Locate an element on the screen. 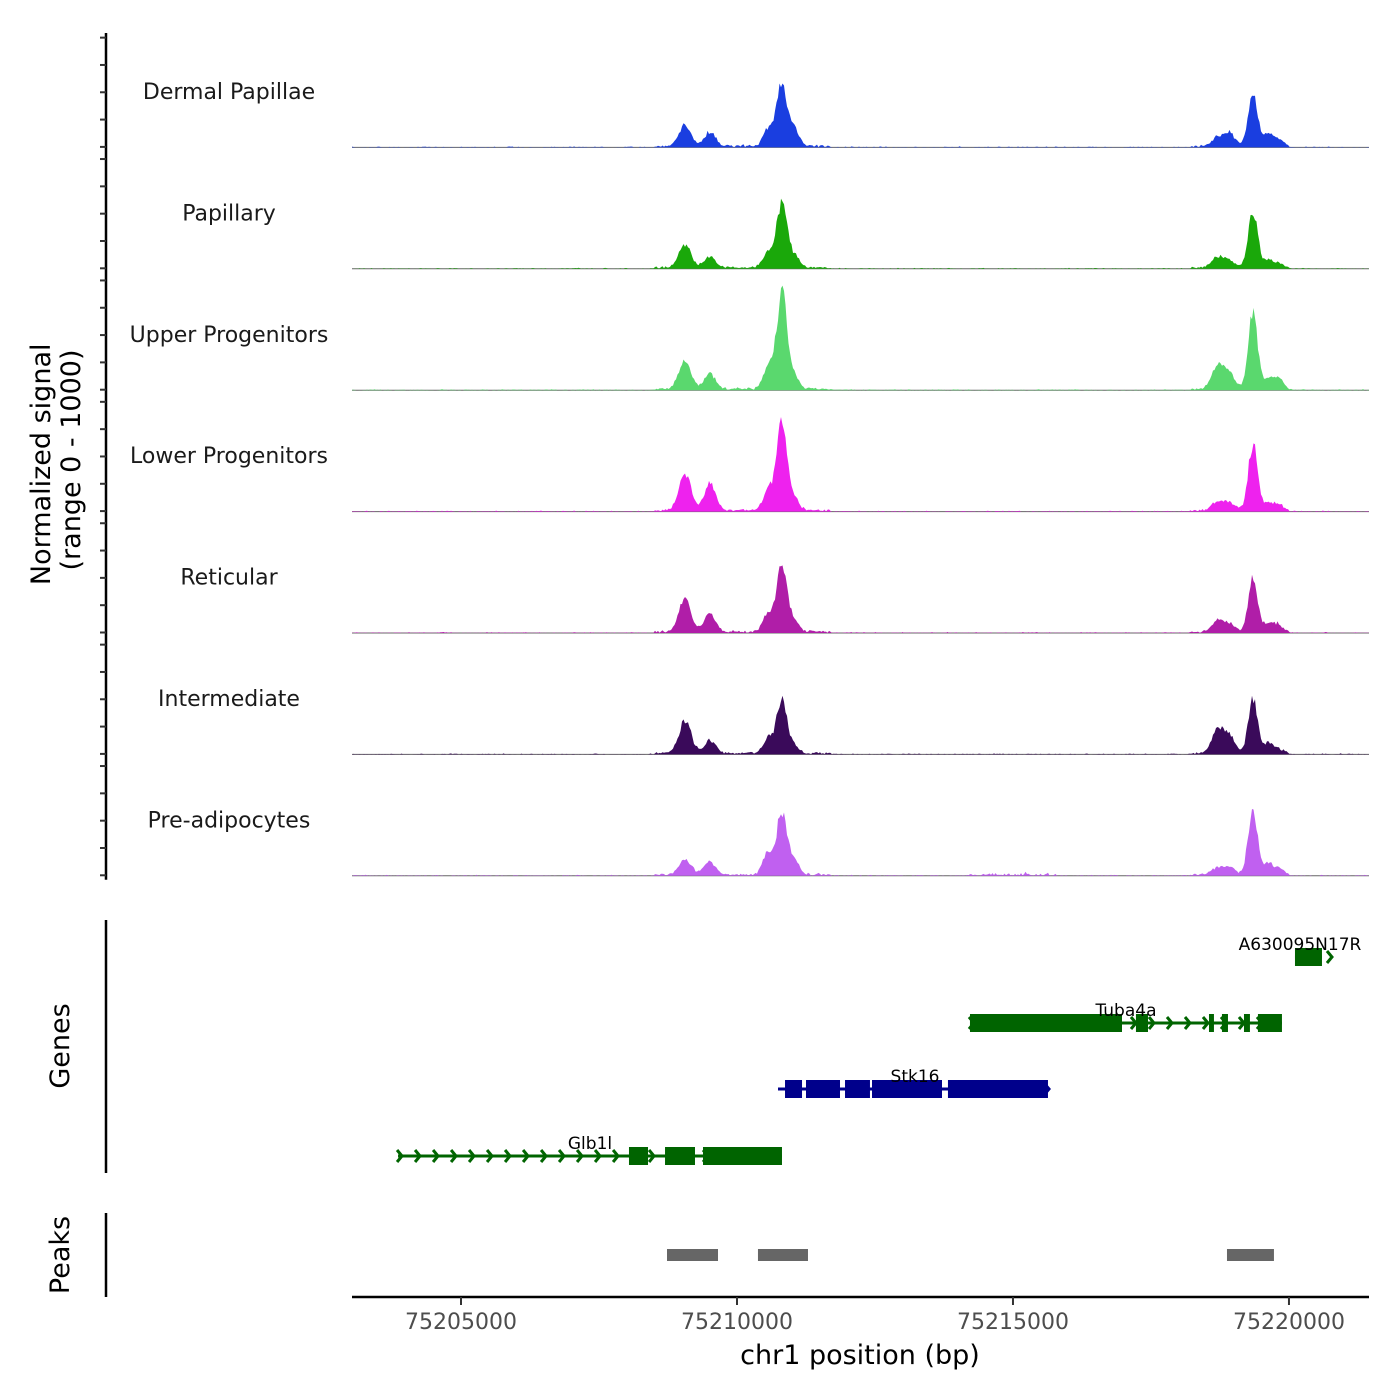 Image resolution: width=1400 pixels, height=1400 pixels. genes-y-axis-title: Genes is located at coordinates (60, 1045).